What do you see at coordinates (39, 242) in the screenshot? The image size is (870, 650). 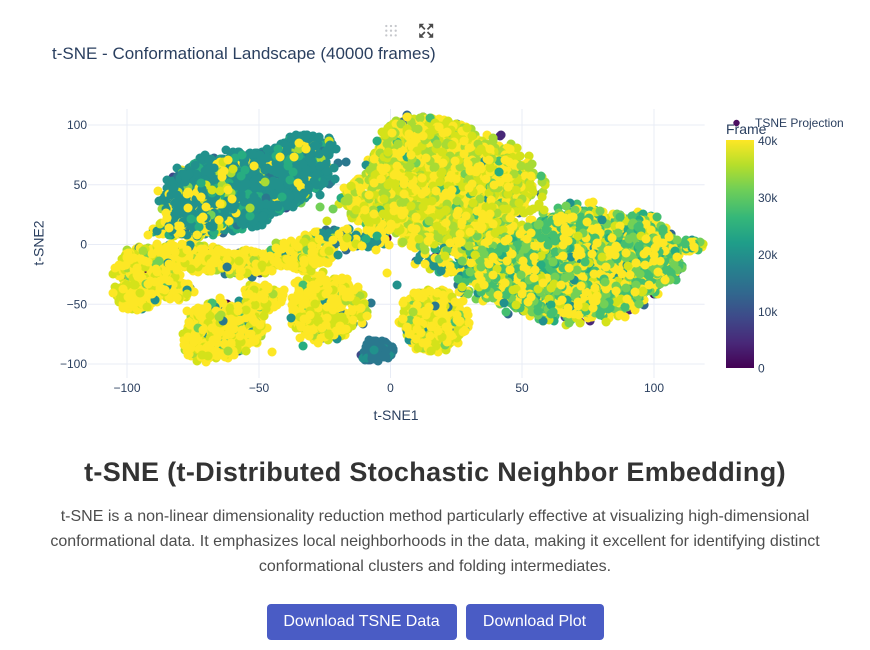 I see `svg-text: t-SNE2` at bounding box center [39, 242].